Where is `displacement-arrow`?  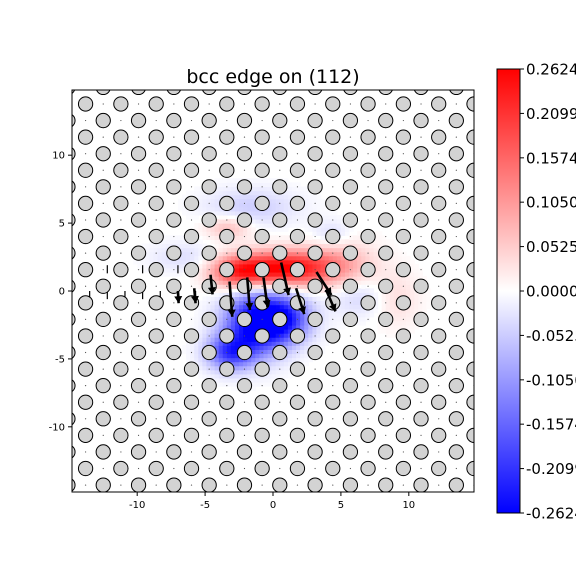 displacement-arrow is located at coordinates (285, 279).